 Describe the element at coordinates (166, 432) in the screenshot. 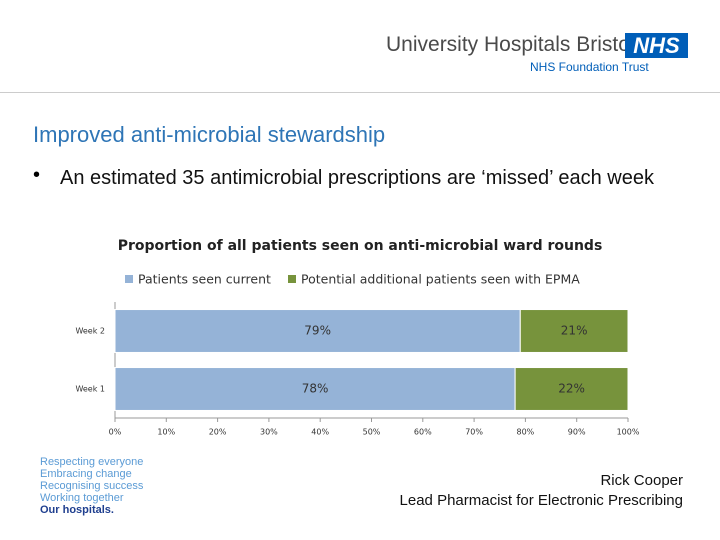

I see `x-tick-label: 10%` at that location.